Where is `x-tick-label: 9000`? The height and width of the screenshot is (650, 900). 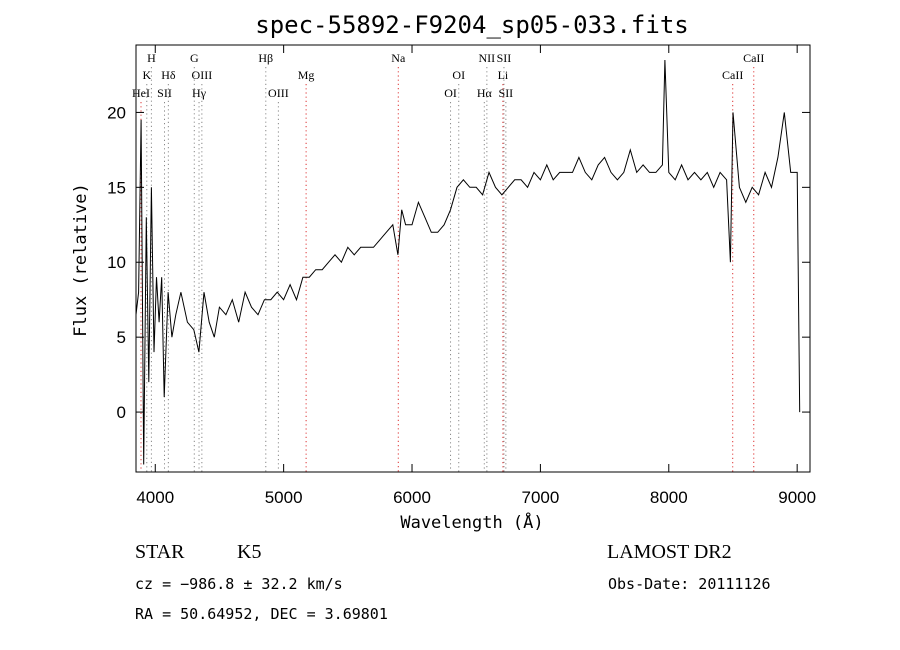
x-tick-label: 9000 is located at coordinates (797, 497).